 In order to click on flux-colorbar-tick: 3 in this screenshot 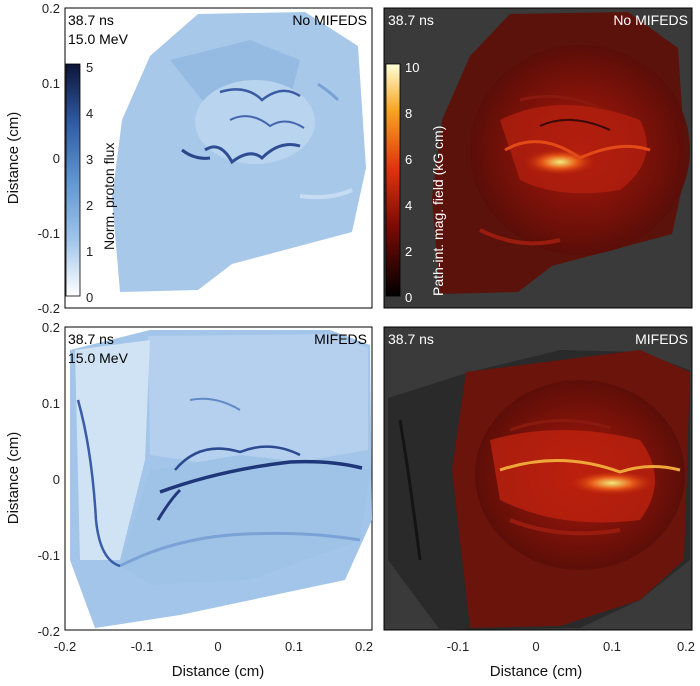, I will do `click(89, 159)`.